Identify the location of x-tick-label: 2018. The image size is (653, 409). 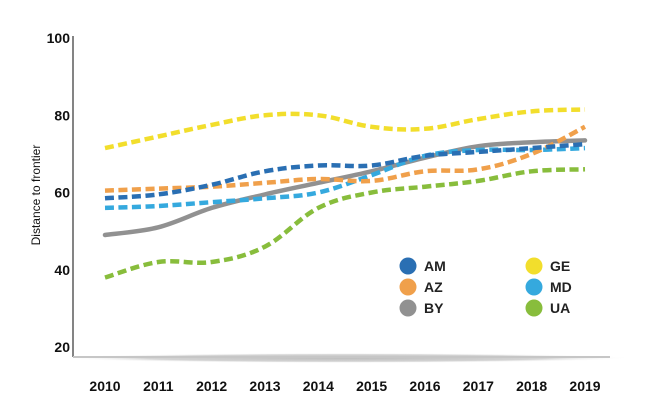
(531, 386).